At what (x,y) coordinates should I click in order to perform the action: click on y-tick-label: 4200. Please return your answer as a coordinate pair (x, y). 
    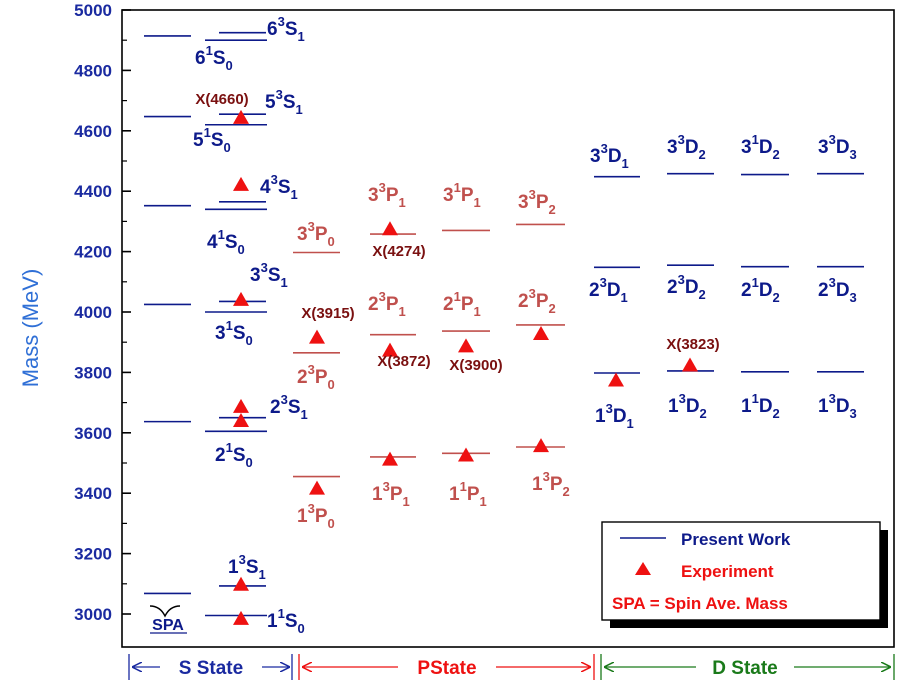
    Looking at the image, I should click on (93, 252).